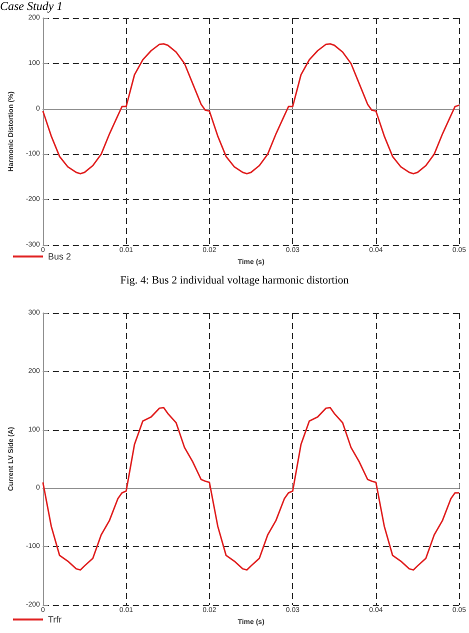  I want to click on legend-label: Trfr, so click(55, 619).